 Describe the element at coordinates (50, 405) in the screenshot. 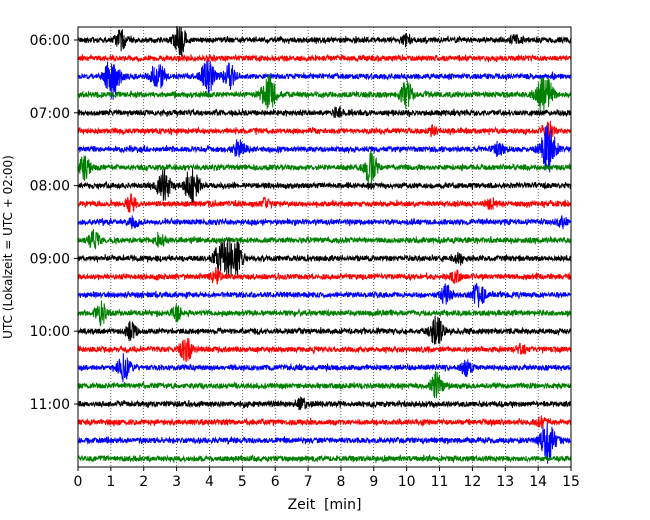

I see `y-tick-label: 11:00` at that location.